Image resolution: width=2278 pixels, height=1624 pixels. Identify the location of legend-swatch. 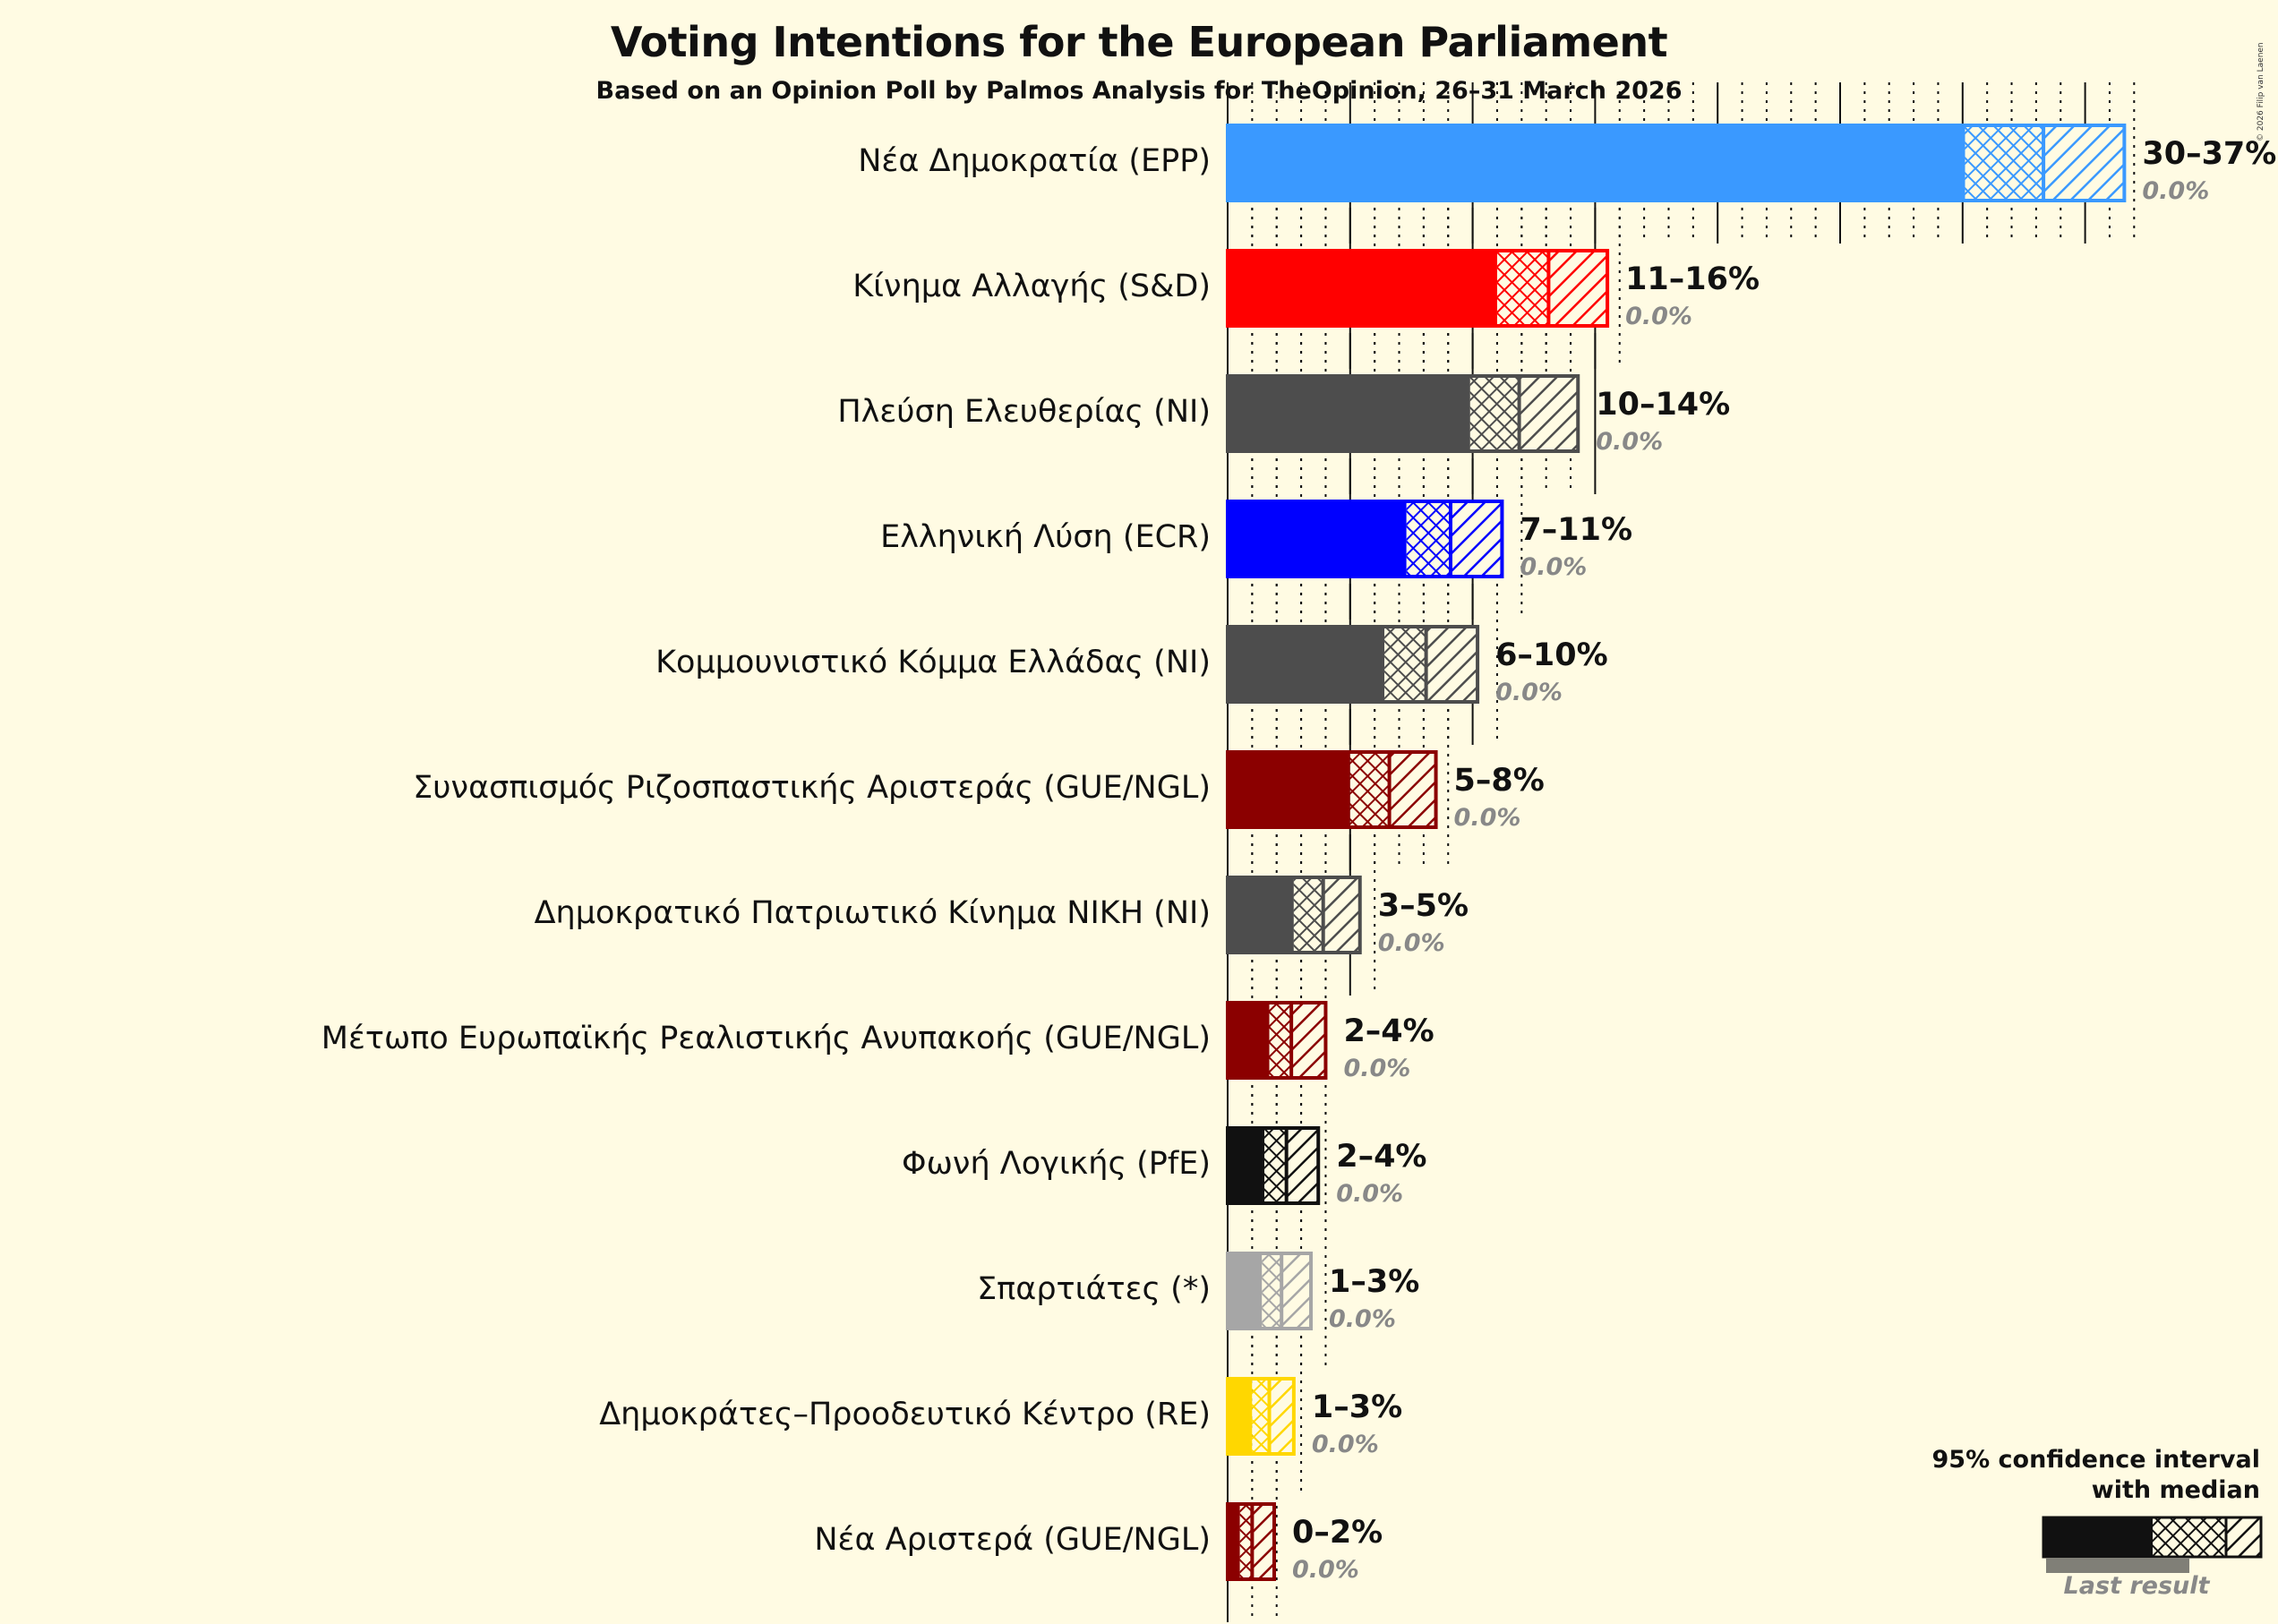
(2153, 1544).